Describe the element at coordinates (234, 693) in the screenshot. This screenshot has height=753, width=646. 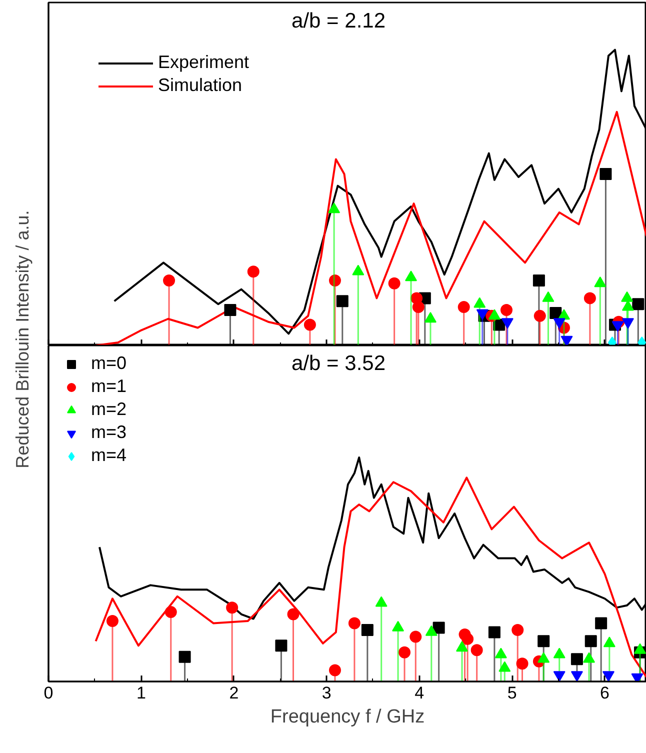
I see `x-tick-label: 2` at that location.